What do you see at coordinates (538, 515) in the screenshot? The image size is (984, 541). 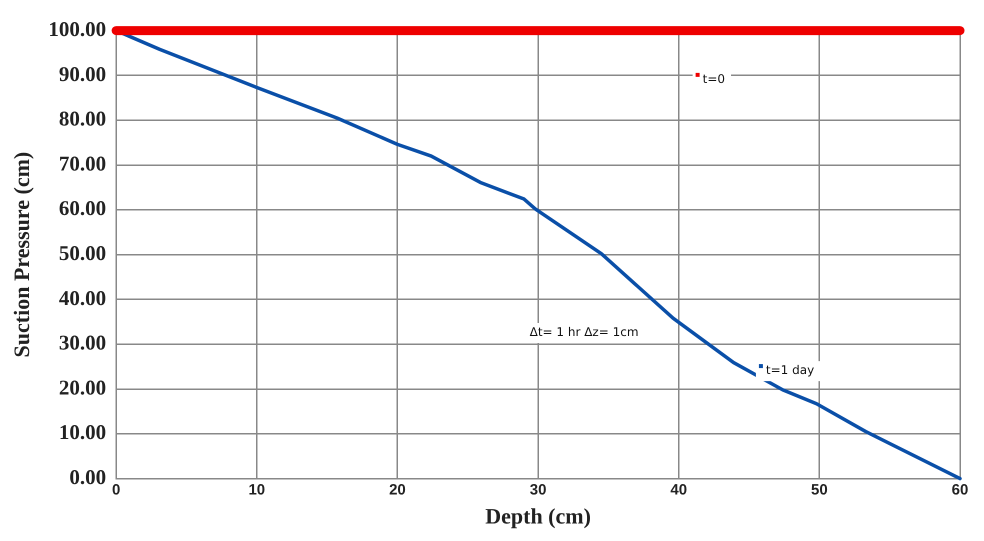 I see `x-axis-title: Depth (cm)` at bounding box center [538, 515].